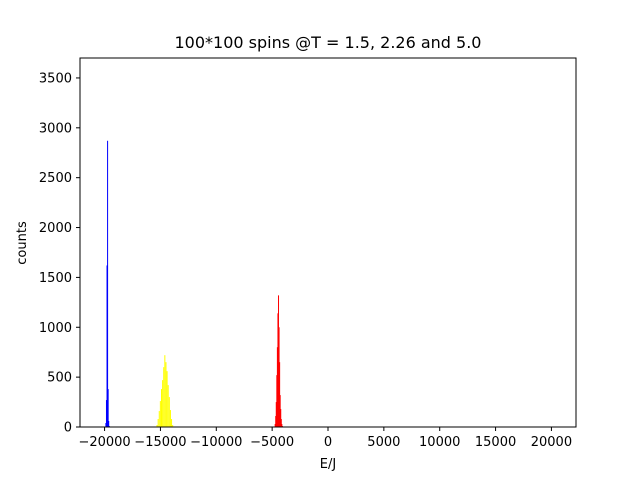  Describe the element at coordinates (55, 278) in the screenshot. I see `y-tick-label: 1500` at that location.